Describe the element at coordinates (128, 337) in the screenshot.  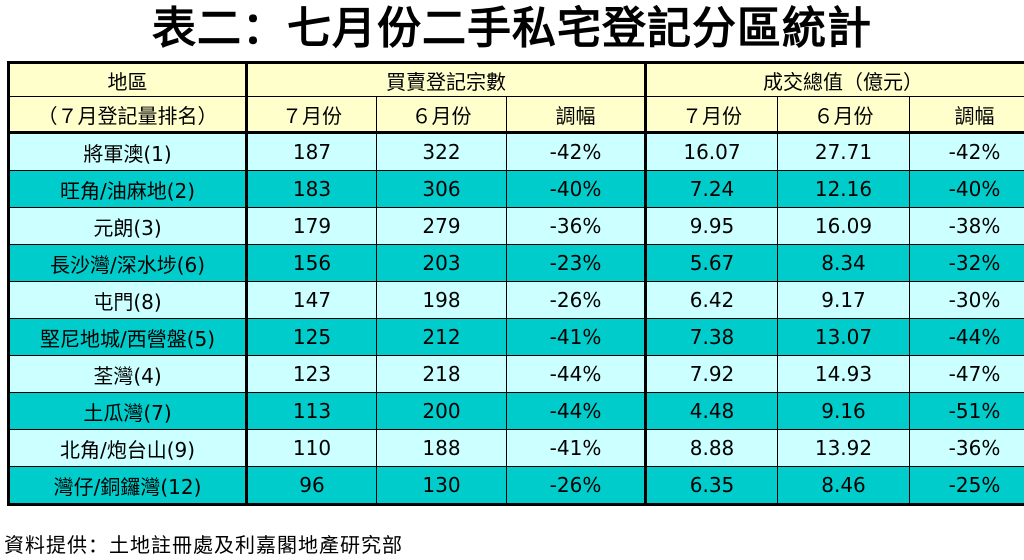
I see `district-cell: 堅尼地城/西營盤(5)` at that location.